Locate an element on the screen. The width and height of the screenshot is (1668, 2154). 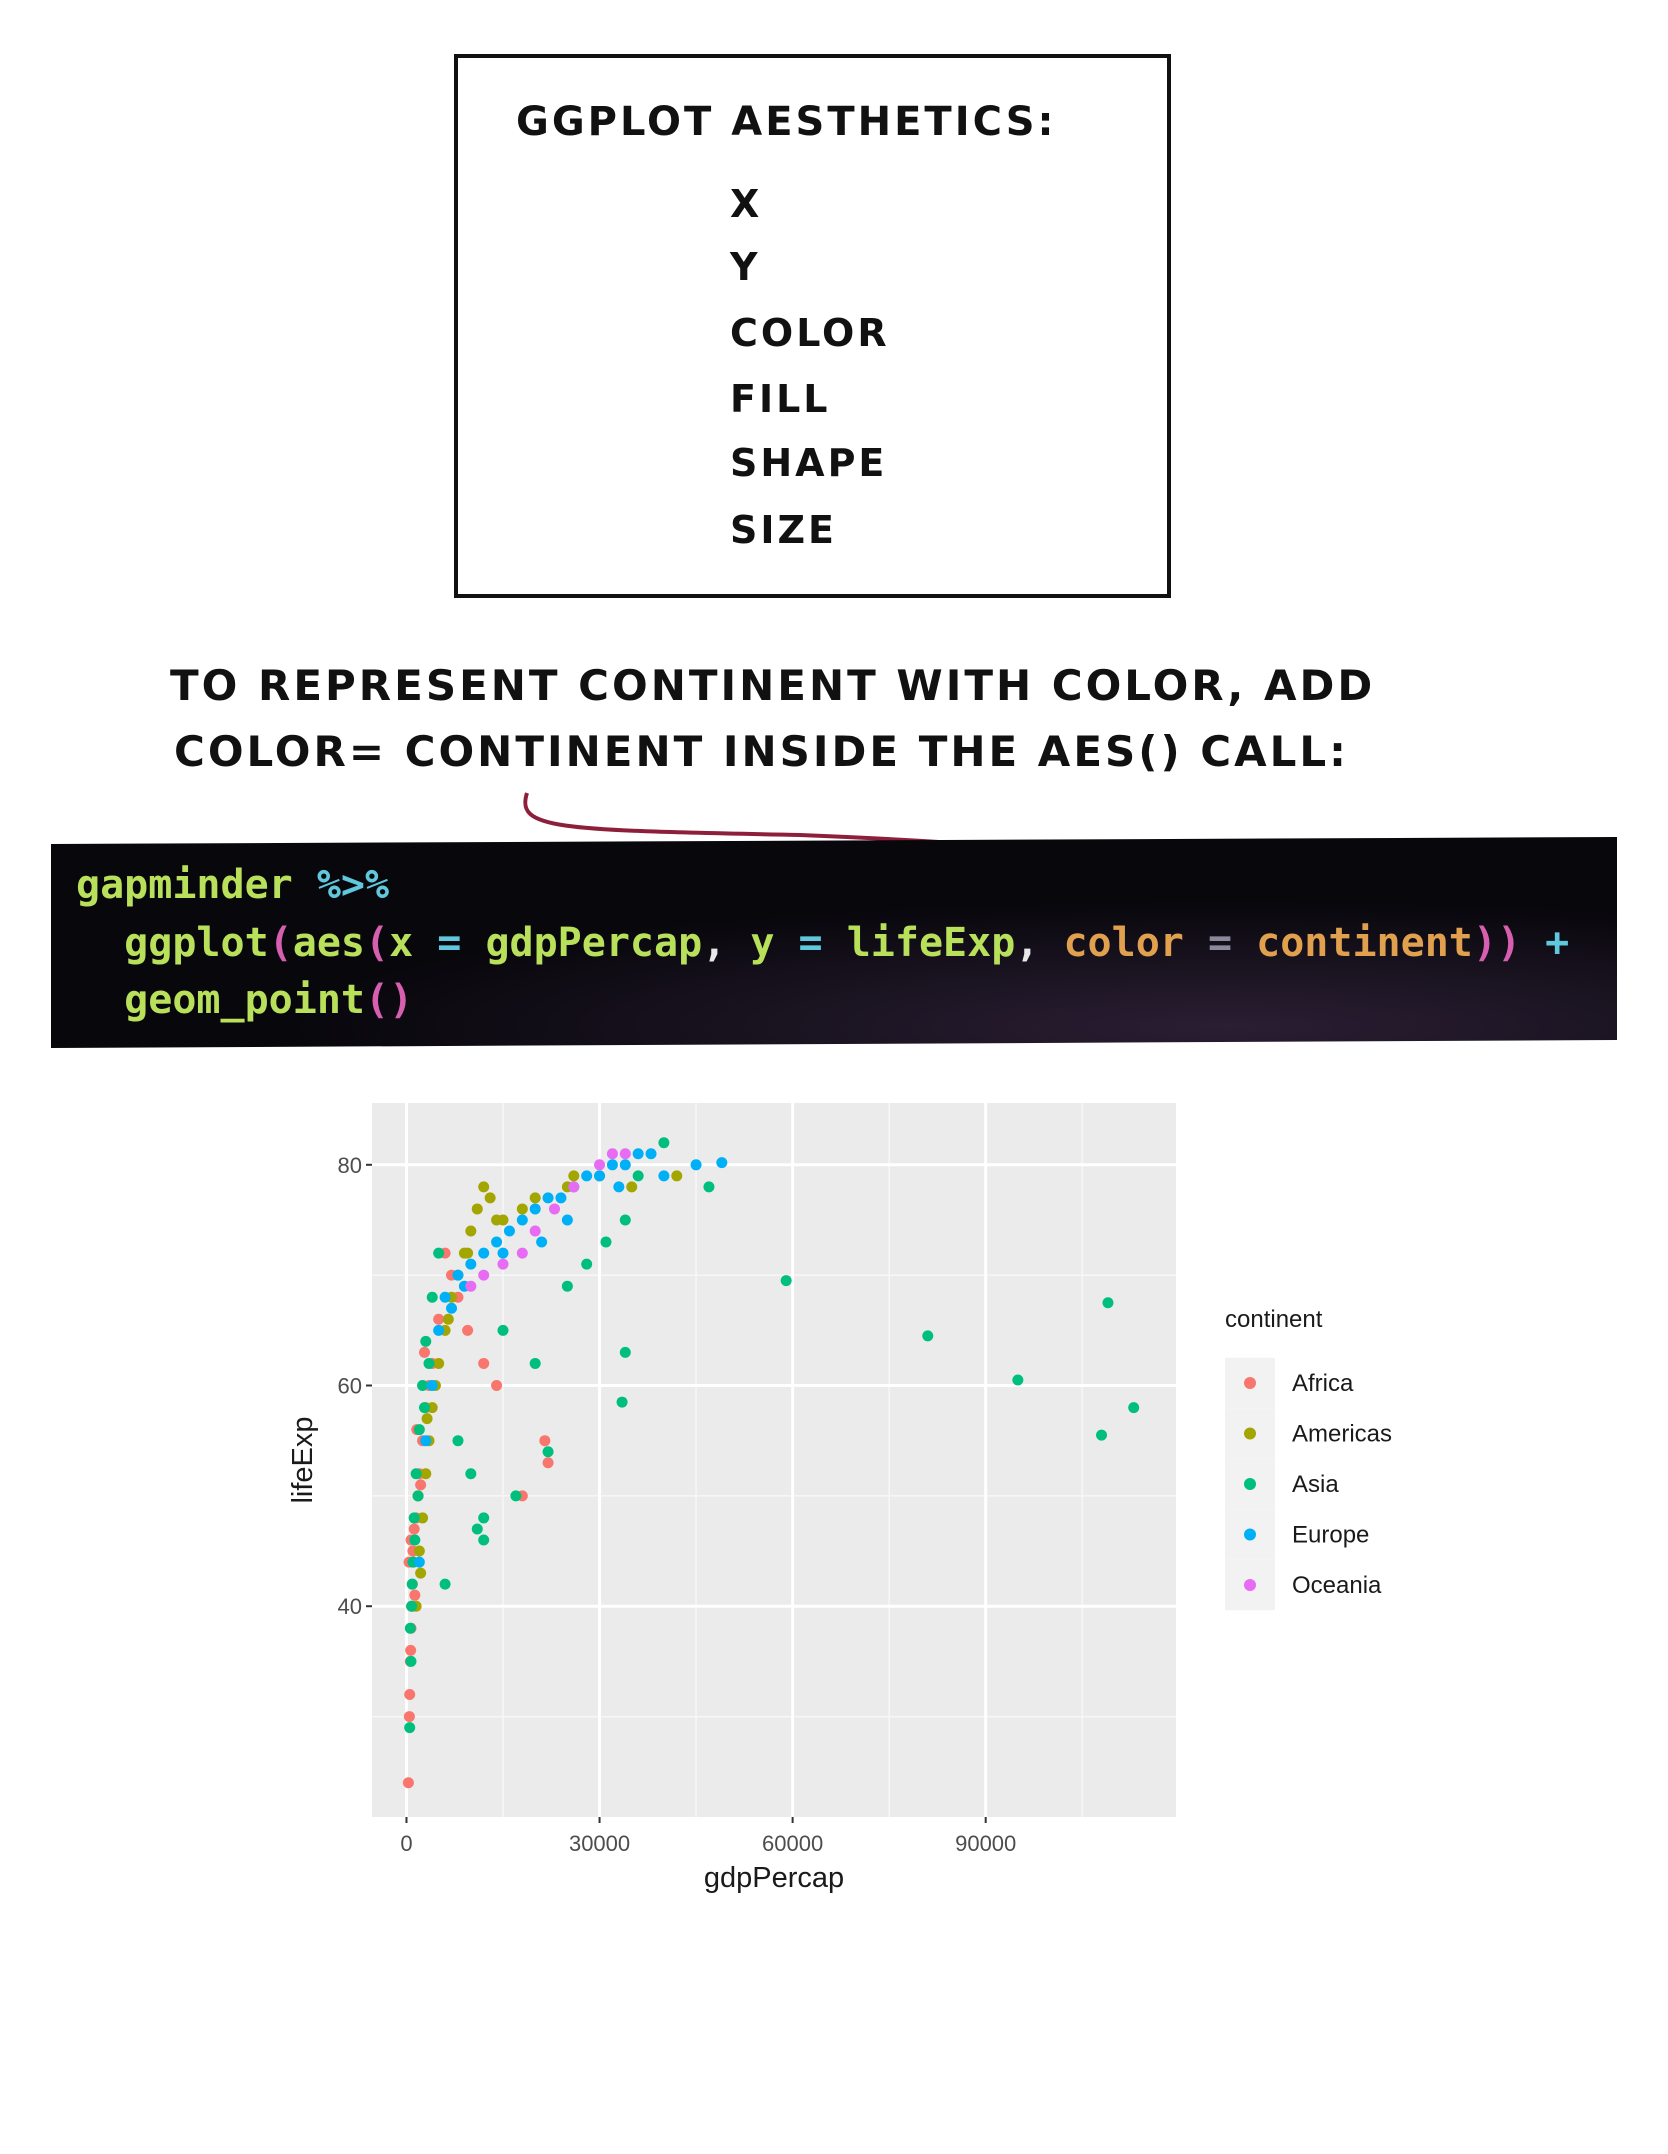
box-item: SHAPE is located at coordinates (808, 463).